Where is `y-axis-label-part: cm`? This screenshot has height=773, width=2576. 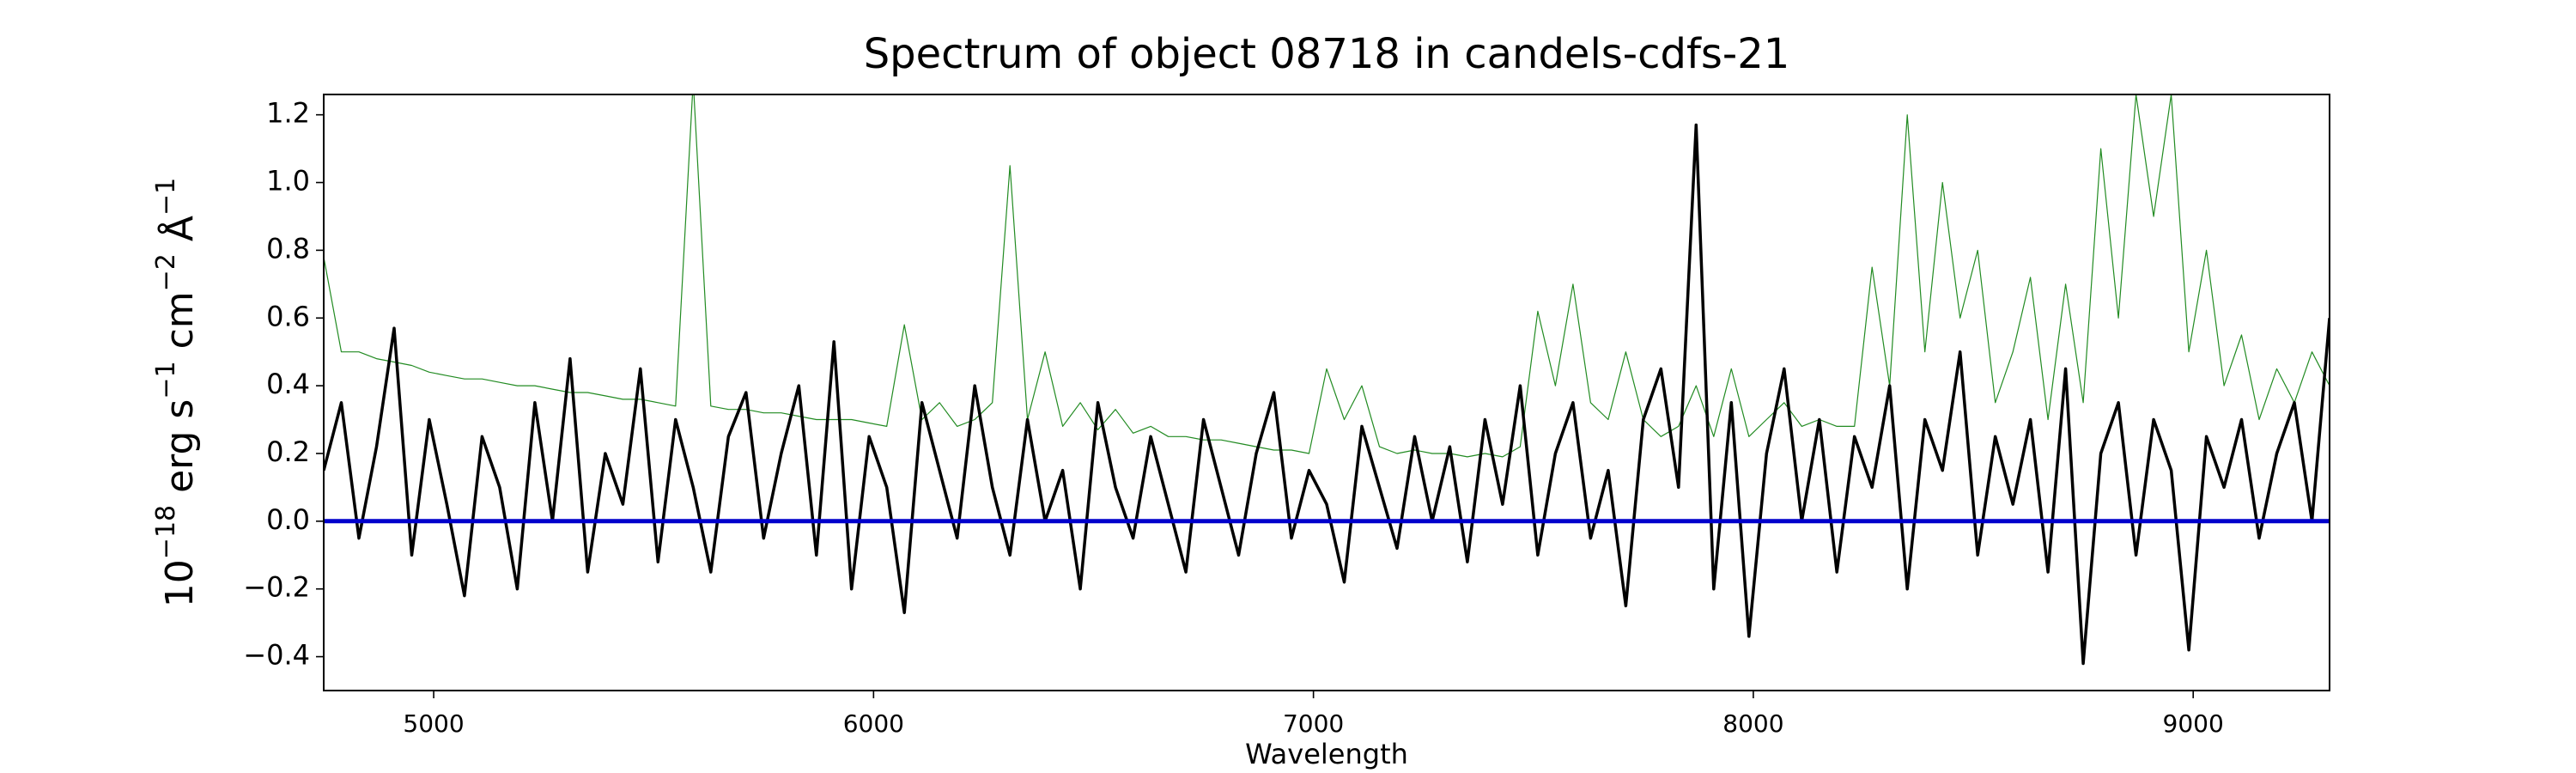 y-axis-label-part: cm is located at coordinates (180, 326).